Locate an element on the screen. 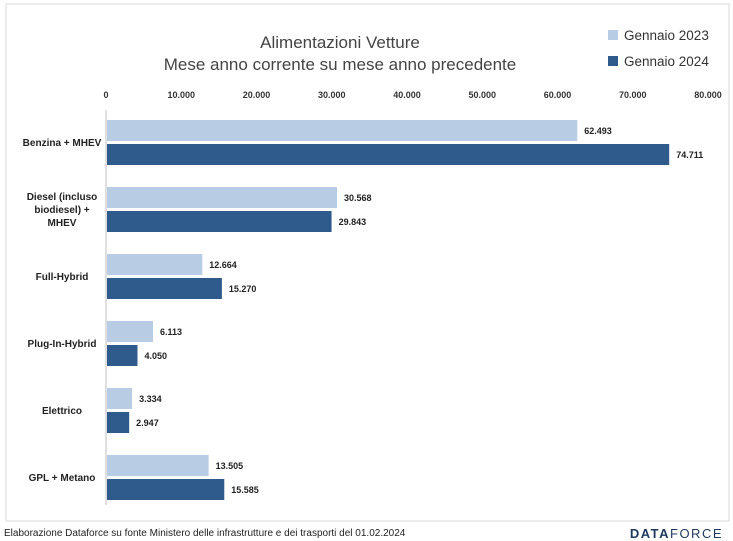 Image resolution: width=733 pixels, height=541 pixels. category-label: Full-Hybrid is located at coordinates (62, 277).